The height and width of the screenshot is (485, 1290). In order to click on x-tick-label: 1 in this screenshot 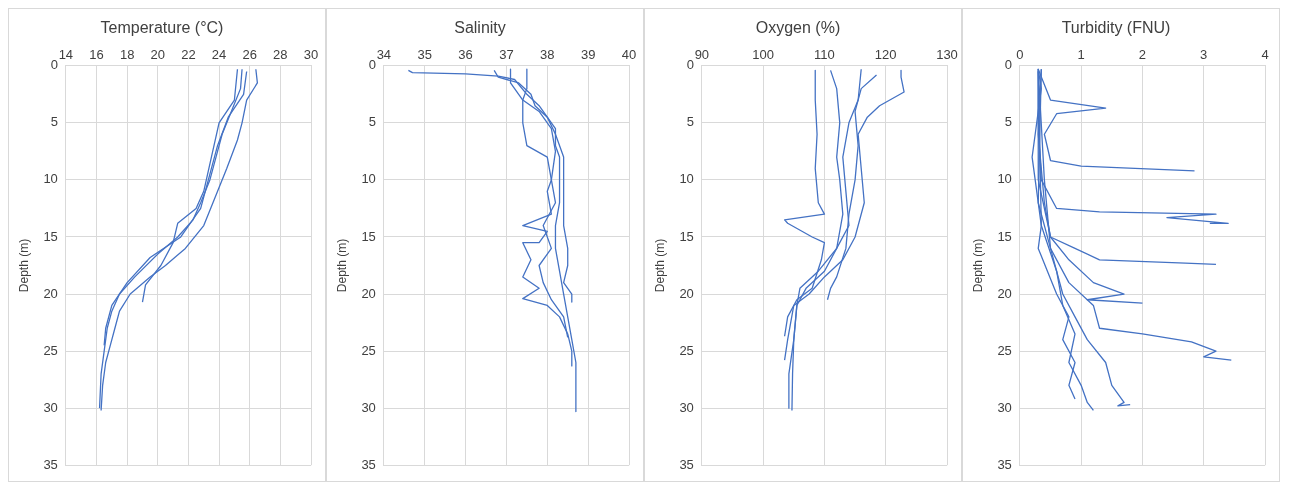, I will do `click(1081, 54)`.